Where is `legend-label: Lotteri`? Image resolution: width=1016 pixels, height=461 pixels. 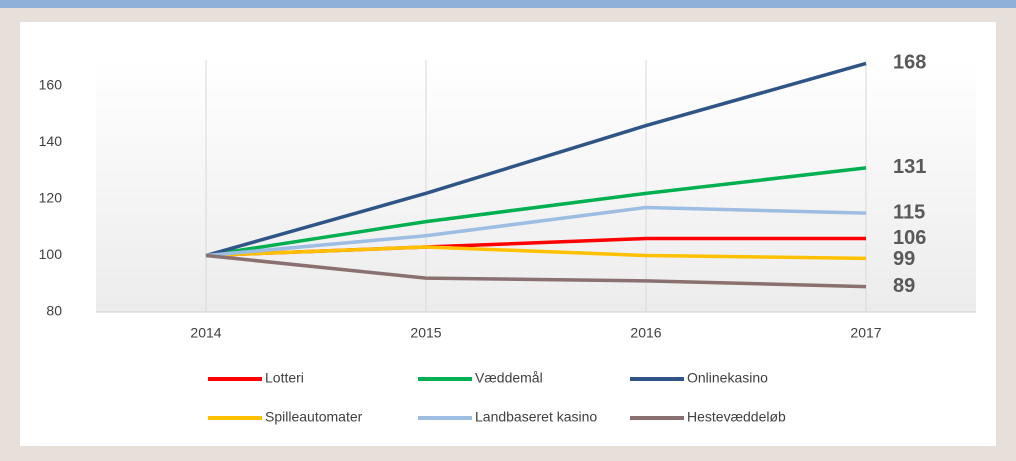 legend-label: Lotteri is located at coordinates (284, 378).